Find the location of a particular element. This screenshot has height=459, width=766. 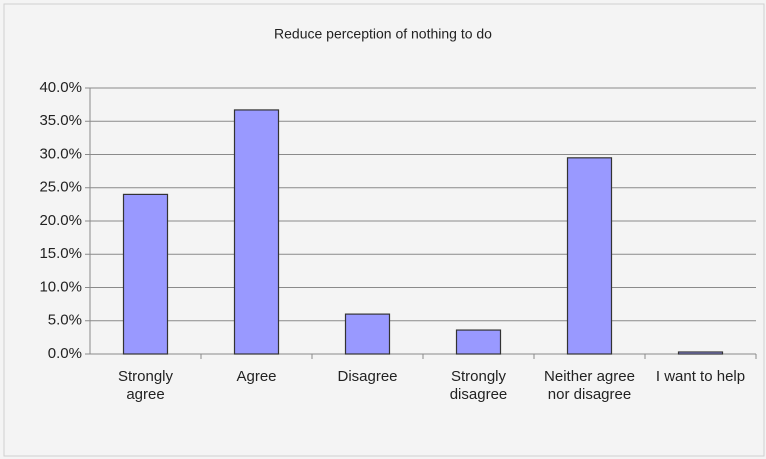

x-tick-label: Neither agree nor disagree is located at coordinates (589, 385).